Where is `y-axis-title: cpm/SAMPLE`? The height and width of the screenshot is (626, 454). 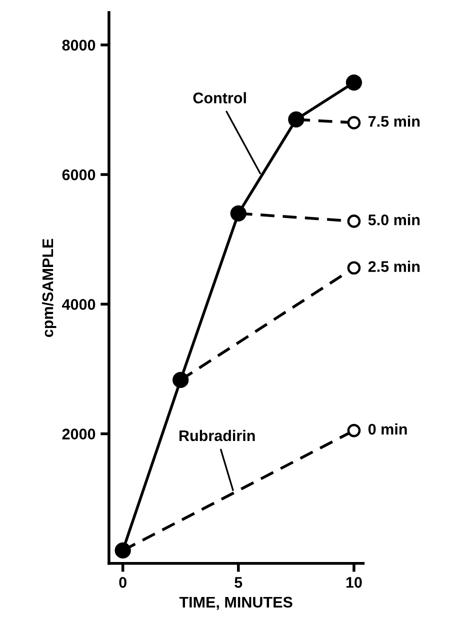 y-axis-title: cpm/SAMPLE is located at coordinates (49, 288).